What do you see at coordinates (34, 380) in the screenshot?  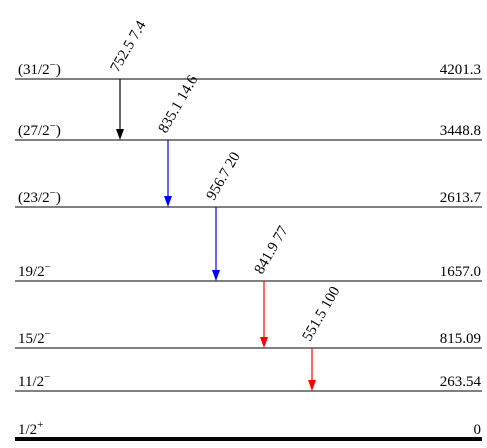 I see `level-spin-label: 11/2−` at bounding box center [34, 380].